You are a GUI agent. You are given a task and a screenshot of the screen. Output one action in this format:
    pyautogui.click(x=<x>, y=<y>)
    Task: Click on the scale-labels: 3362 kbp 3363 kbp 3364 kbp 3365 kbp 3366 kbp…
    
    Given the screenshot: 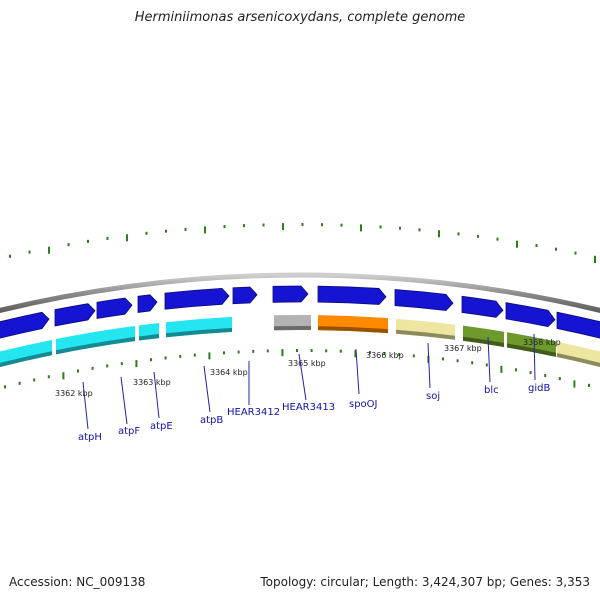 What is the action you would take?
    pyautogui.click(x=308, y=368)
    